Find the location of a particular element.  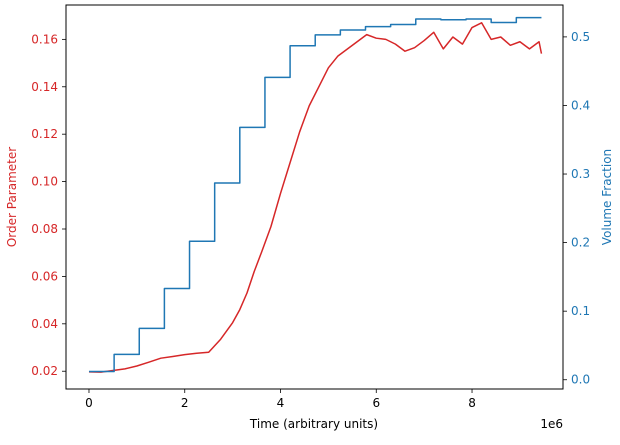

right-y-tick-label: 0.3 is located at coordinates (580, 174).